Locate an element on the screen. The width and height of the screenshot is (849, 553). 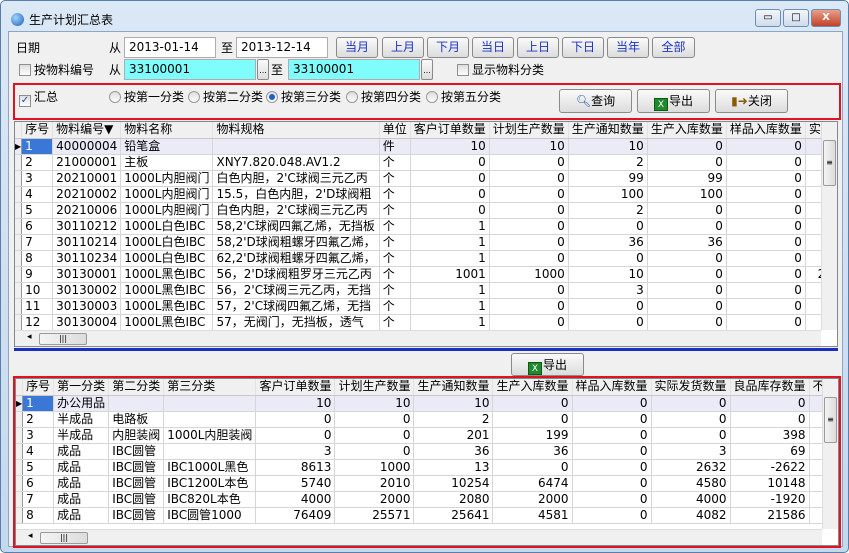
table-cell: 成品 is located at coordinates (81, 483).